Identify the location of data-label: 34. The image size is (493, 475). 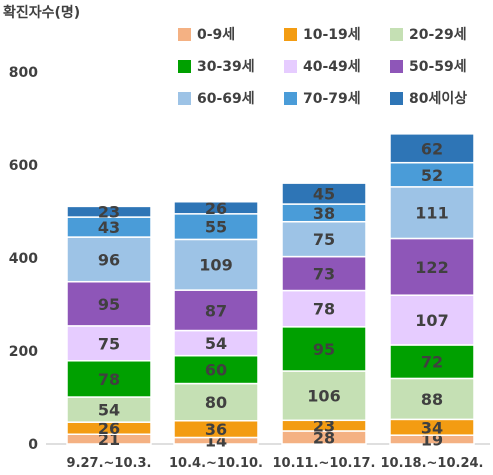
(432, 427).